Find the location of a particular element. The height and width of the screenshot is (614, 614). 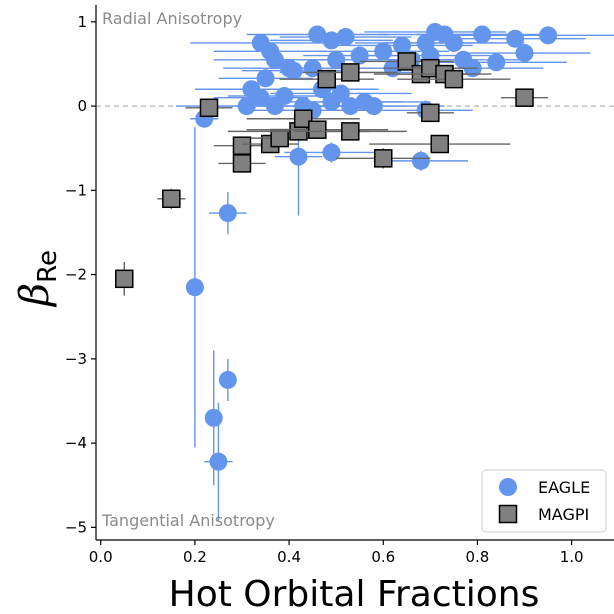

y-axis-title: βRe is located at coordinates (37, 279).